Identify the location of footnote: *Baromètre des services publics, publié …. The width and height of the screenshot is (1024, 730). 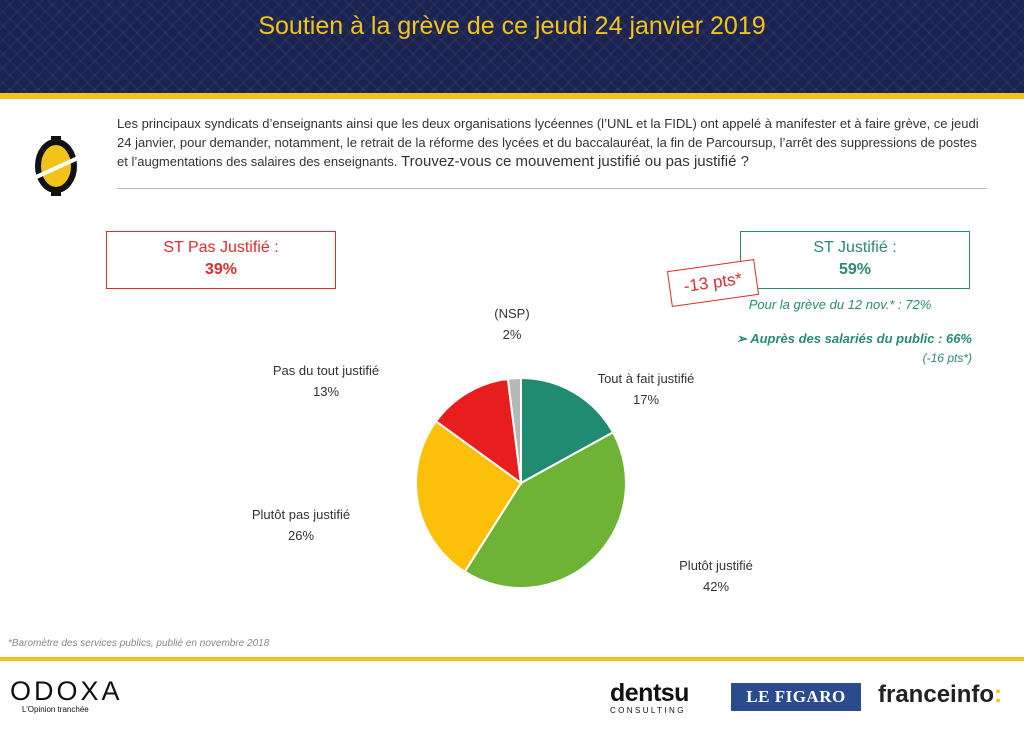
(139, 643).